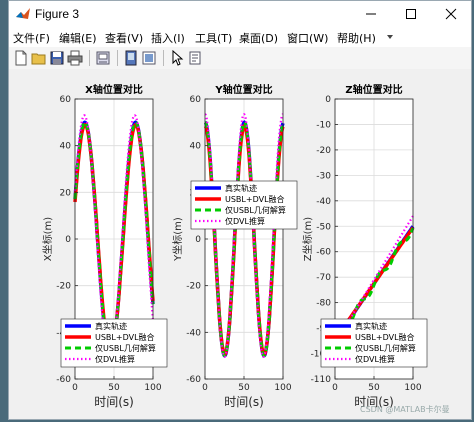  I want to click on matlab-icon, so click(23, 13).